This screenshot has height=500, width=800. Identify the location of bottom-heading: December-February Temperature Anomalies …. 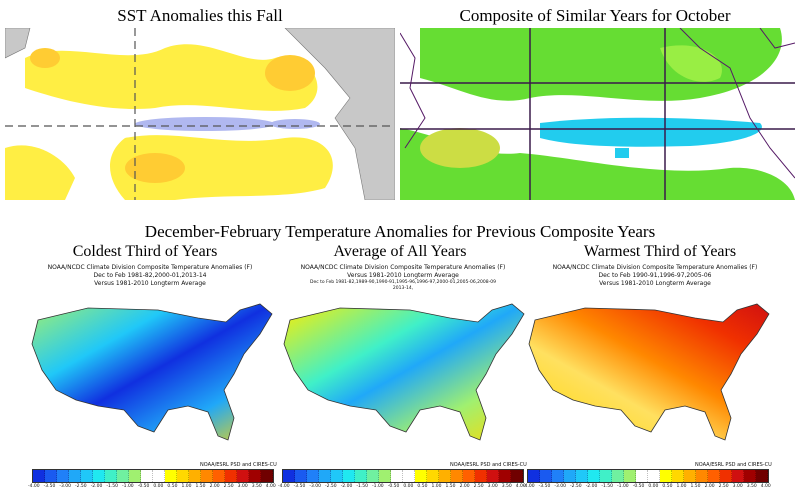
(400, 231).